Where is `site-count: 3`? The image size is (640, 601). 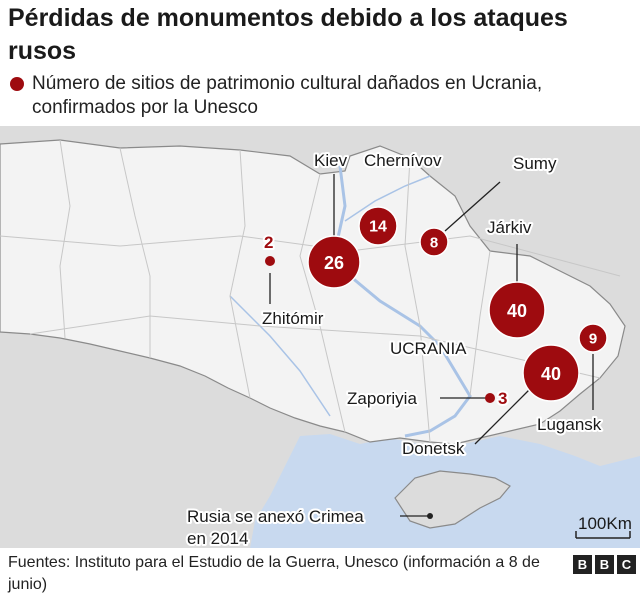
site-count: 3 is located at coordinates (502, 398).